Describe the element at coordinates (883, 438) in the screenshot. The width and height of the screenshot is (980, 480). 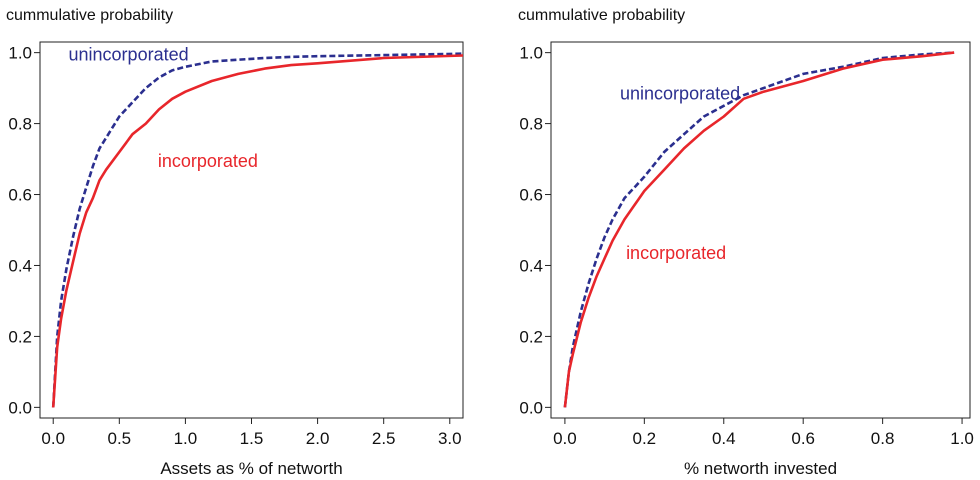
I see `x-tick-label: 0.8` at that location.